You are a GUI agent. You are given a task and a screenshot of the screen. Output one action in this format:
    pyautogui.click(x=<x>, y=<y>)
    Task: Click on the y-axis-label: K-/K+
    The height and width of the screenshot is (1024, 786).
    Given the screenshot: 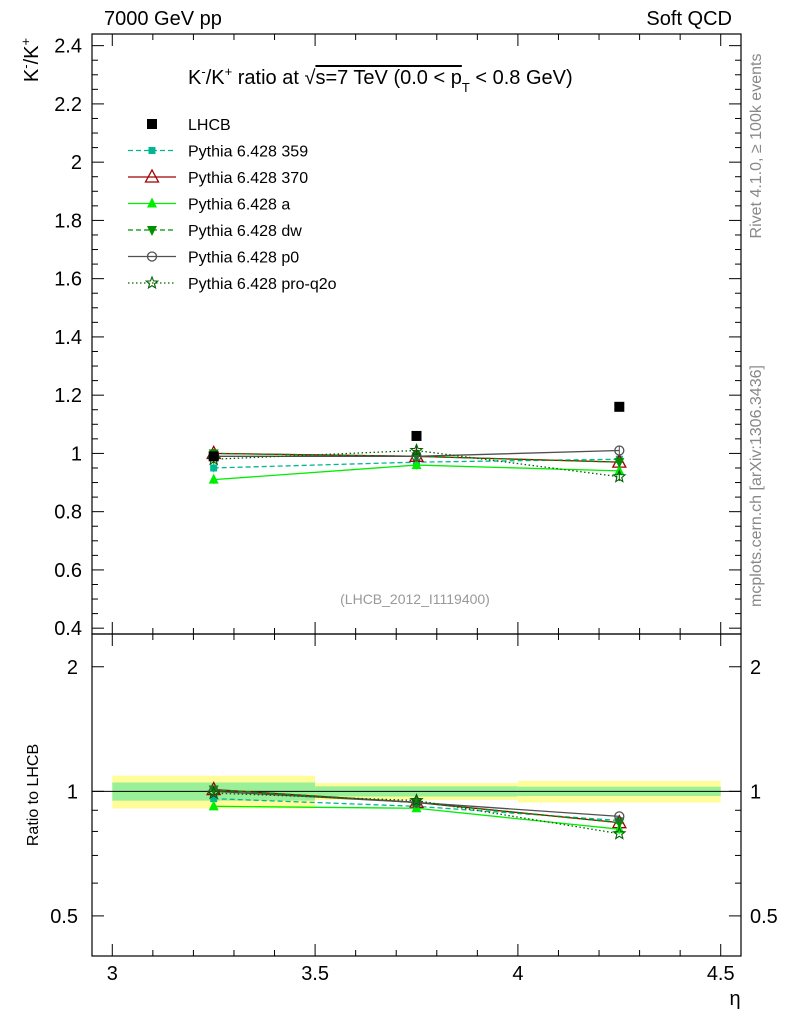 What is the action you would take?
    pyautogui.click(x=30, y=60)
    